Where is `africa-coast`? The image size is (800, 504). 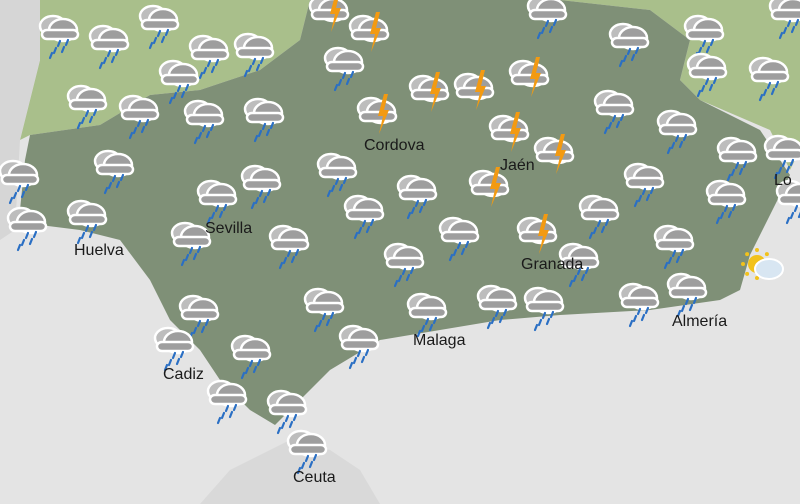 africa-coast is located at coordinates (290, 472).